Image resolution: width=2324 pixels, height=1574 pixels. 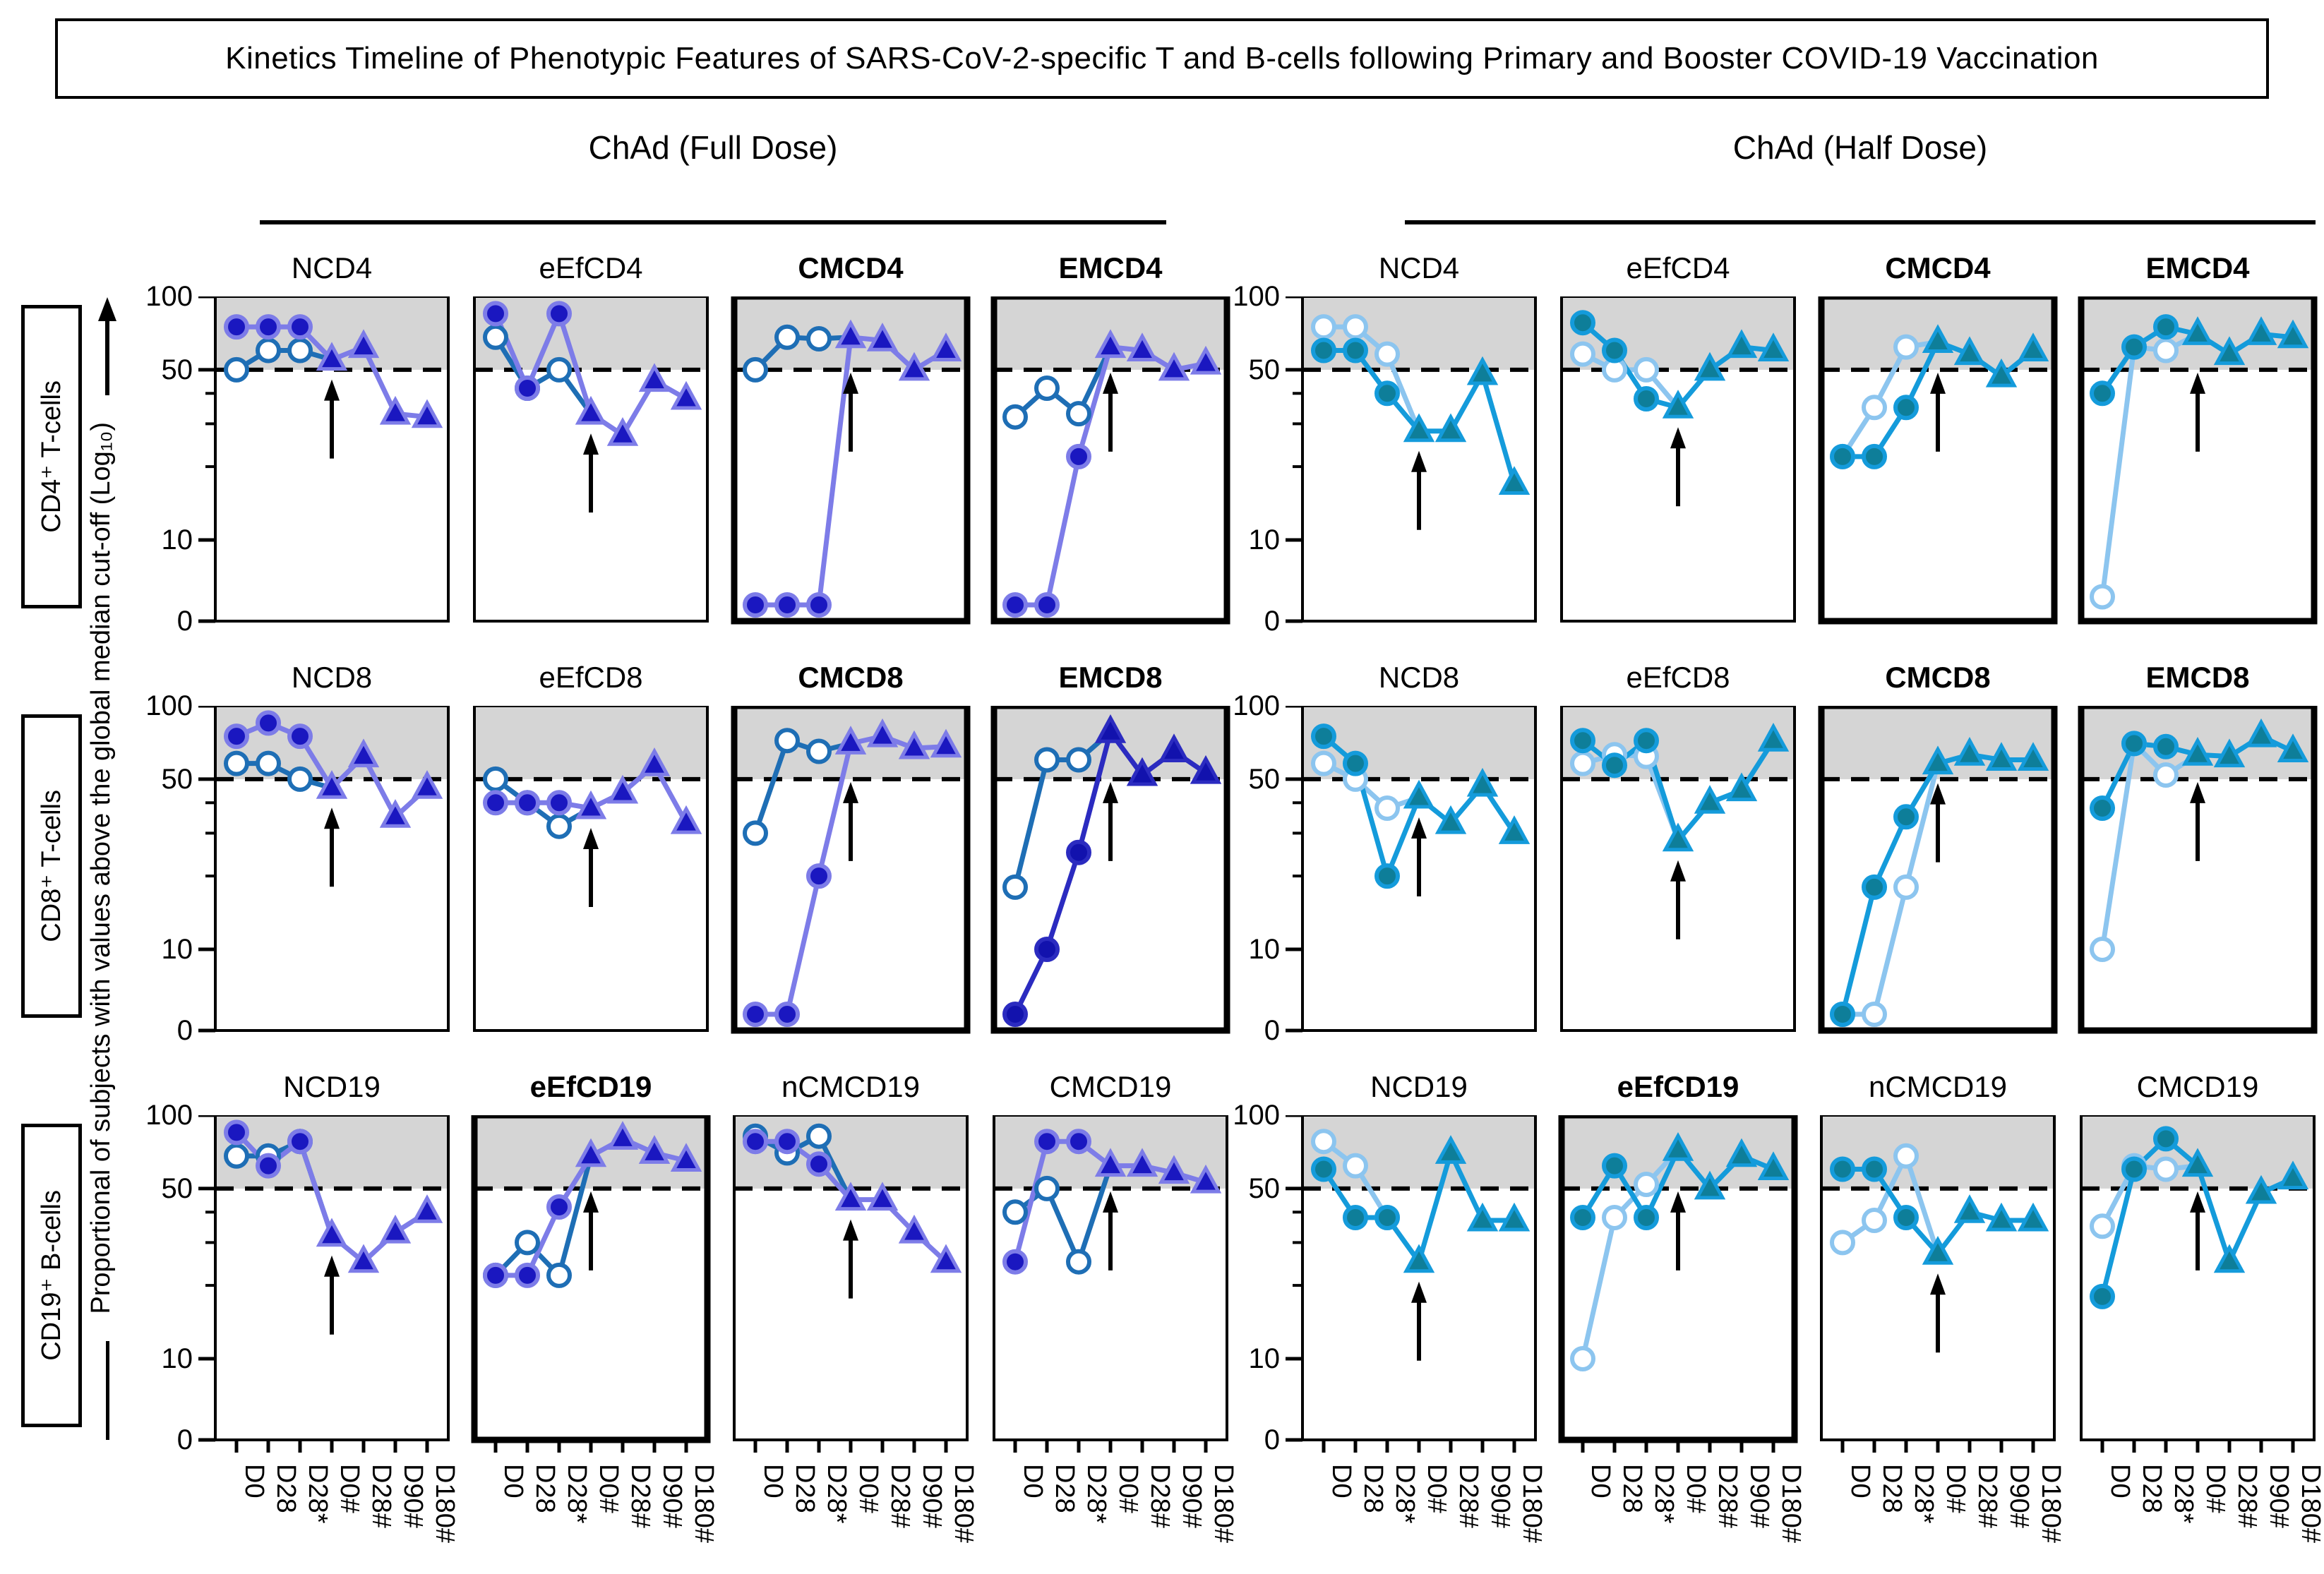 I want to click on secondary-series-line, so click(x=803, y=354).